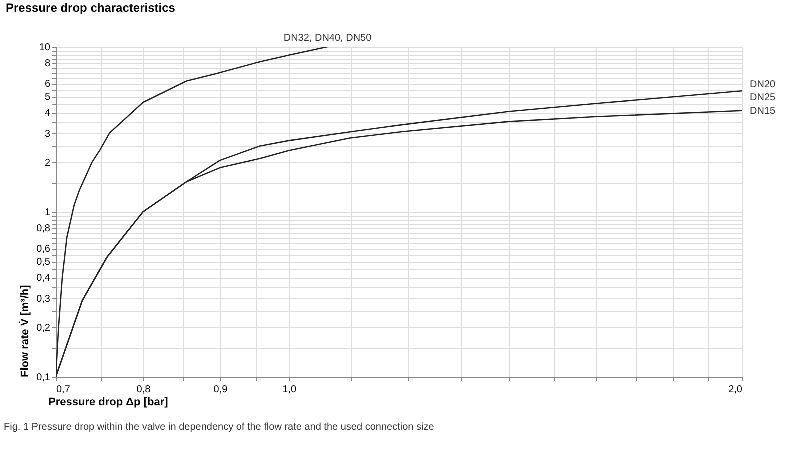 This screenshot has height=450, width=800. I want to click on y-tick-label: 6, so click(47, 84).